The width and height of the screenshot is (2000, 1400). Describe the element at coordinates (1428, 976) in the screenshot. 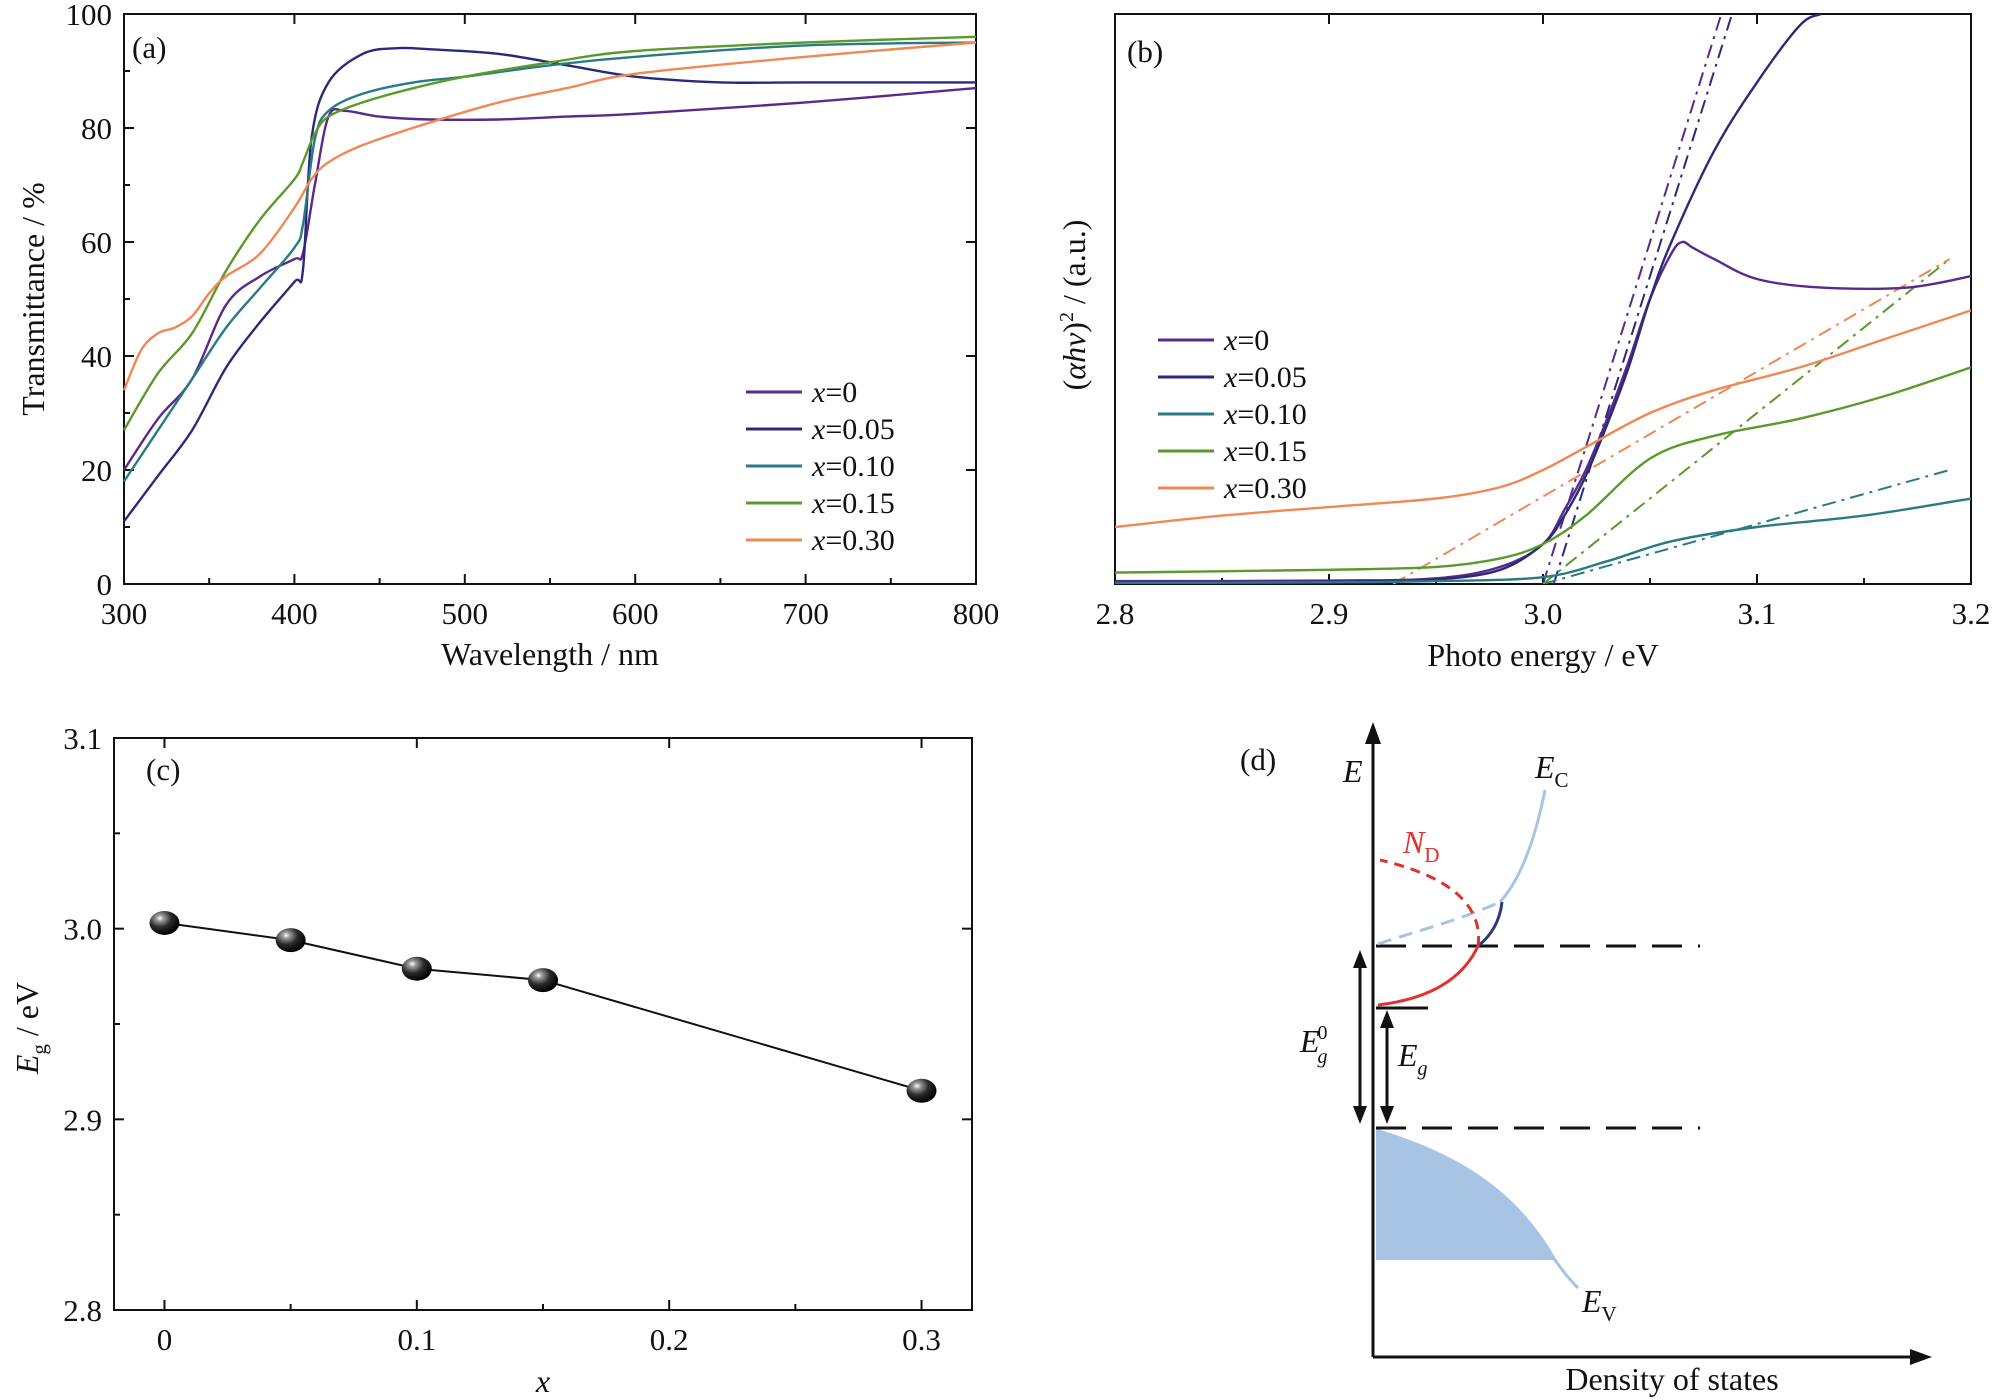

I see `donor-states-curve` at that location.